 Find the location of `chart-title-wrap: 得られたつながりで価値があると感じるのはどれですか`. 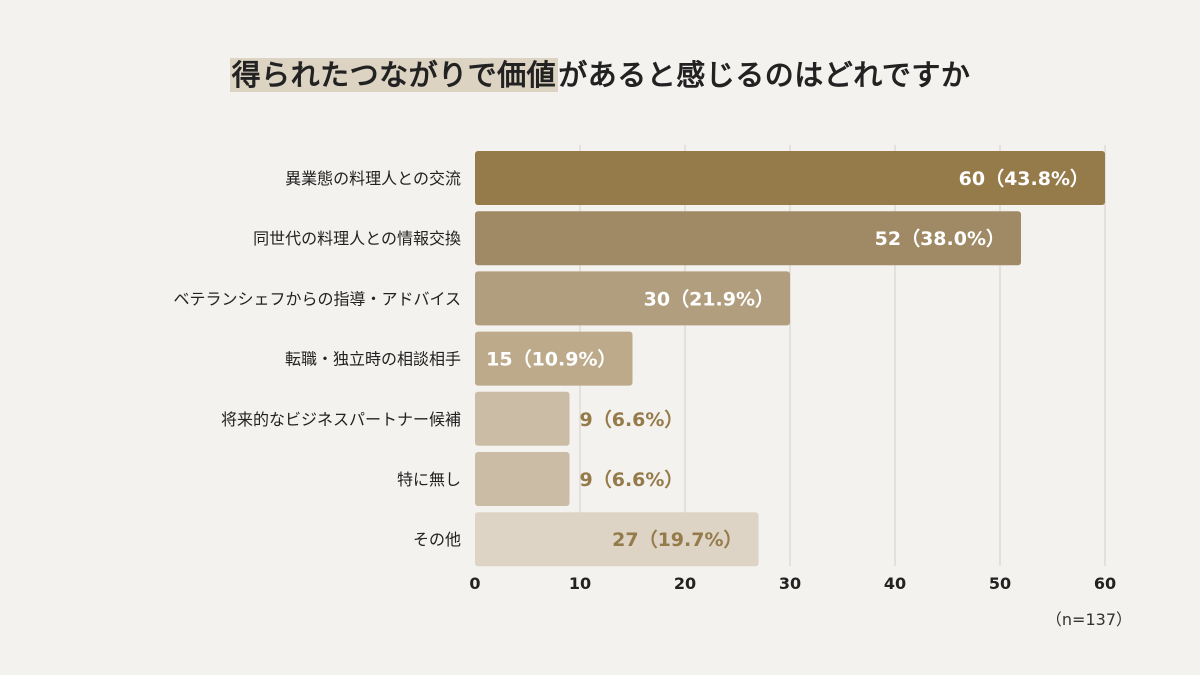

chart-title-wrap: 得られたつながりで価値があると感じるのはどれですか is located at coordinates (600, 73).